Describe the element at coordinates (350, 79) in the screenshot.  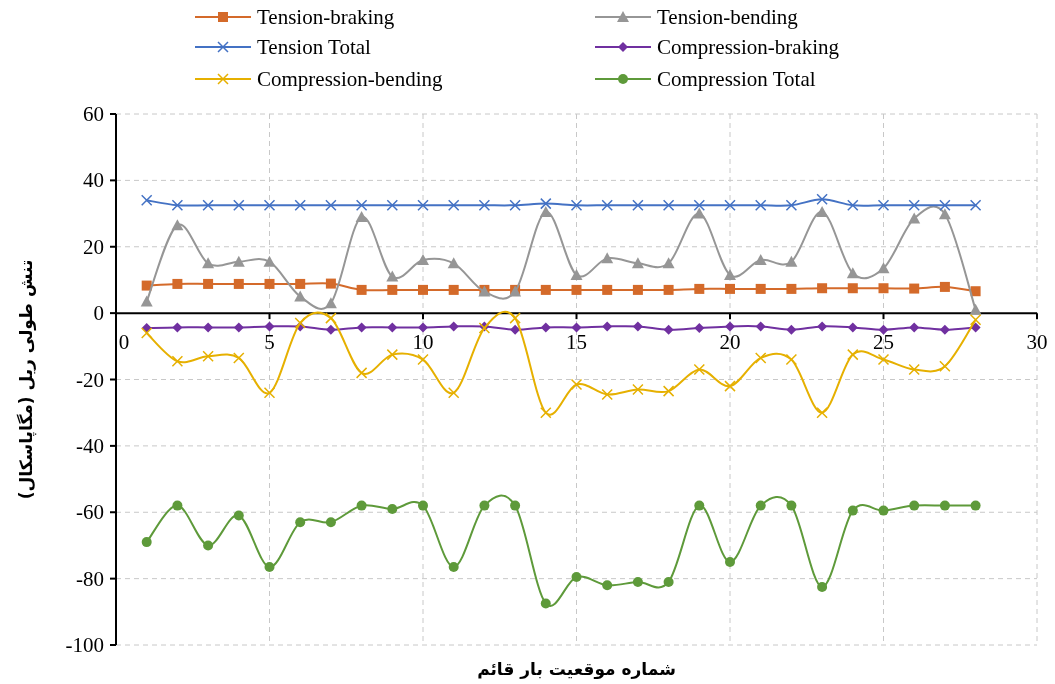
I see `legend-label: Compression-bending` at that location.